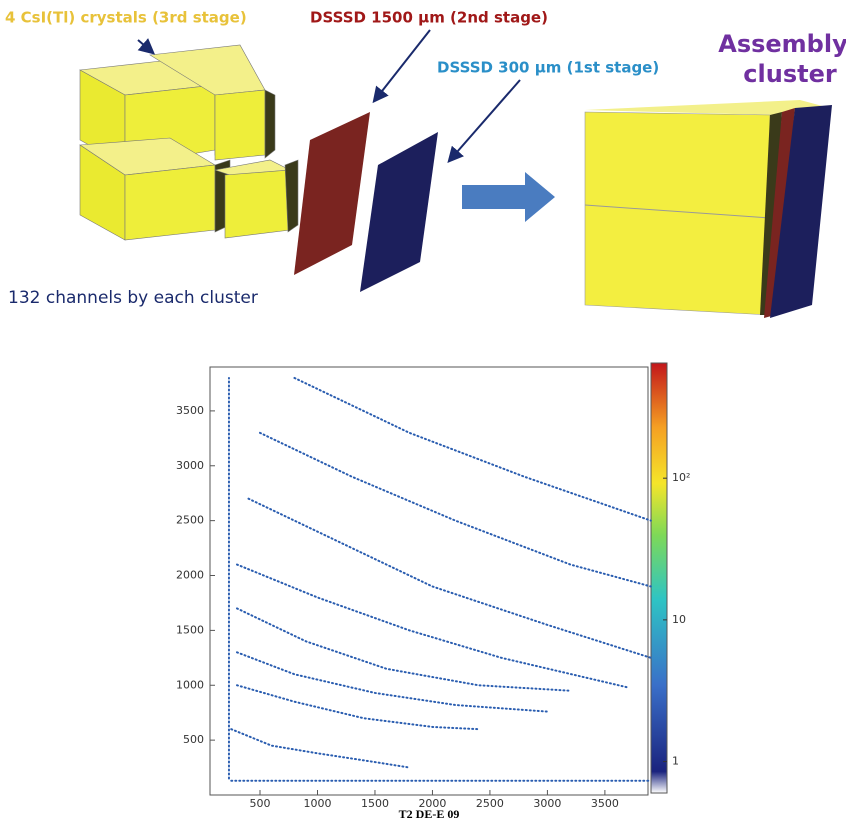  I want to click on x-tick-label: 2500, so click(490, 803).